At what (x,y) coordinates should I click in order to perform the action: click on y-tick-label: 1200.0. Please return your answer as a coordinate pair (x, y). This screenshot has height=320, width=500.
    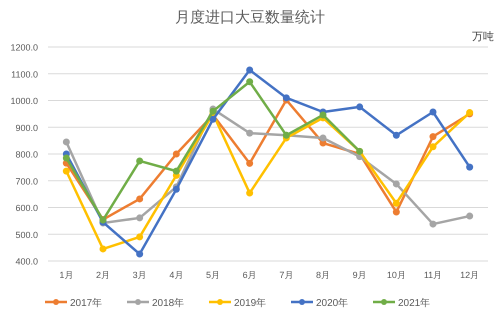
    Looking at the image, I should click on (24, 47).